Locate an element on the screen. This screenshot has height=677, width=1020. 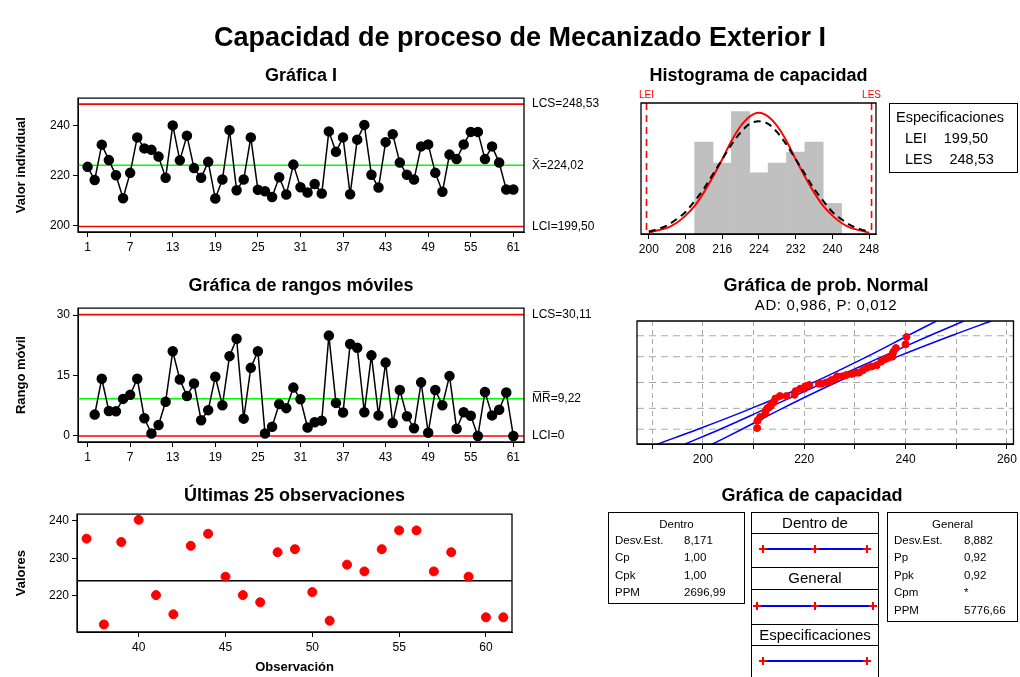
x-tick-label: 40 is located at coordinates (138, 646).